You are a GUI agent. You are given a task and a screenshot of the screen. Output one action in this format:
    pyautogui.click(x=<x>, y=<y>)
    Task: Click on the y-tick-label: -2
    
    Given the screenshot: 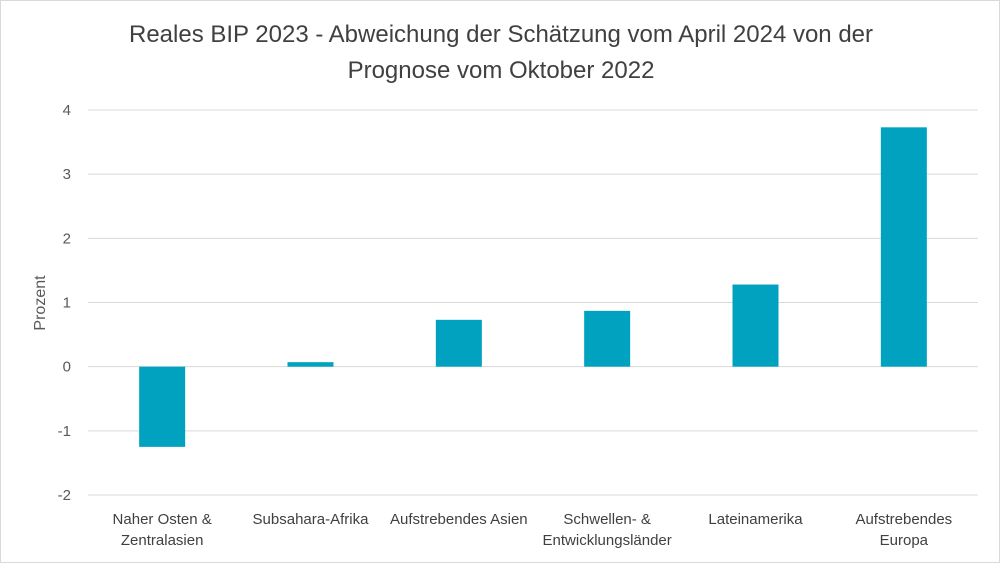 What is the action you would take?
    pyautogui.click(x=64, y=495)
    